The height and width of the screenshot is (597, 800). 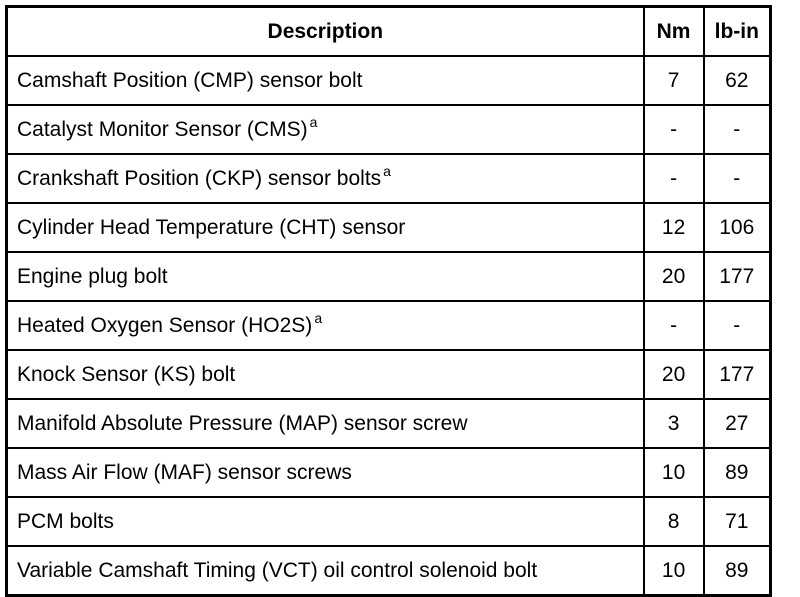 What do you see at coordinates (737, 80) in the screenshot?
I see `lbin-cell: 62` at bounding box center [737, 80].